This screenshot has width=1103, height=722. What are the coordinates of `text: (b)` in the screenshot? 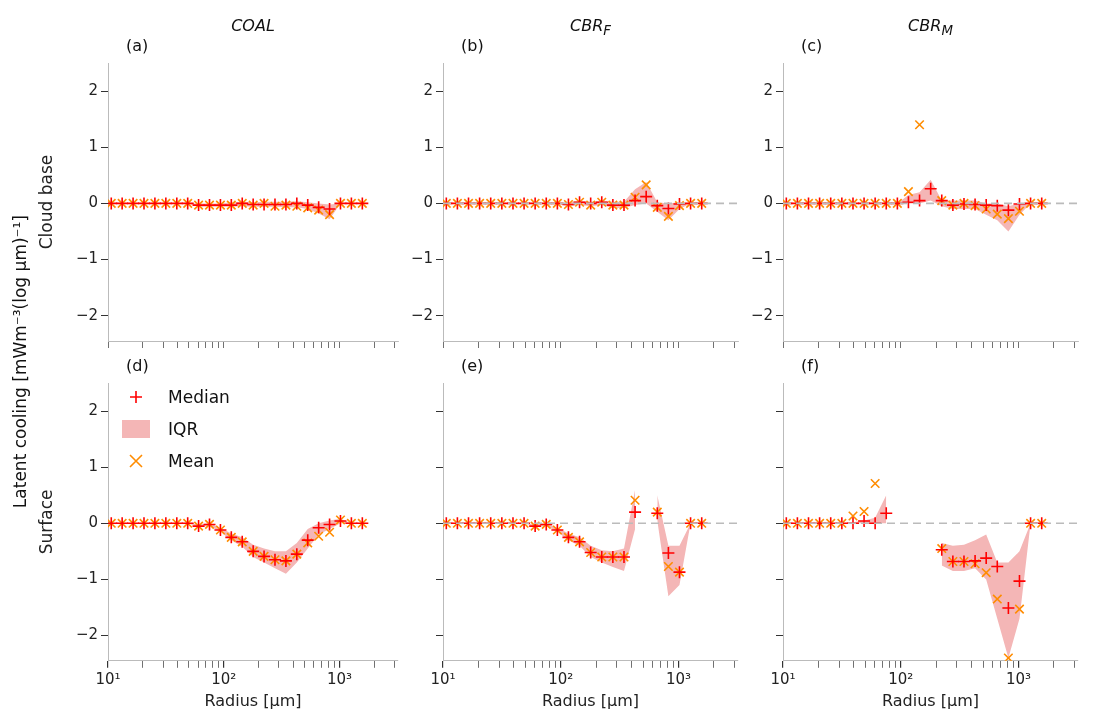 It's located at (472, 45).